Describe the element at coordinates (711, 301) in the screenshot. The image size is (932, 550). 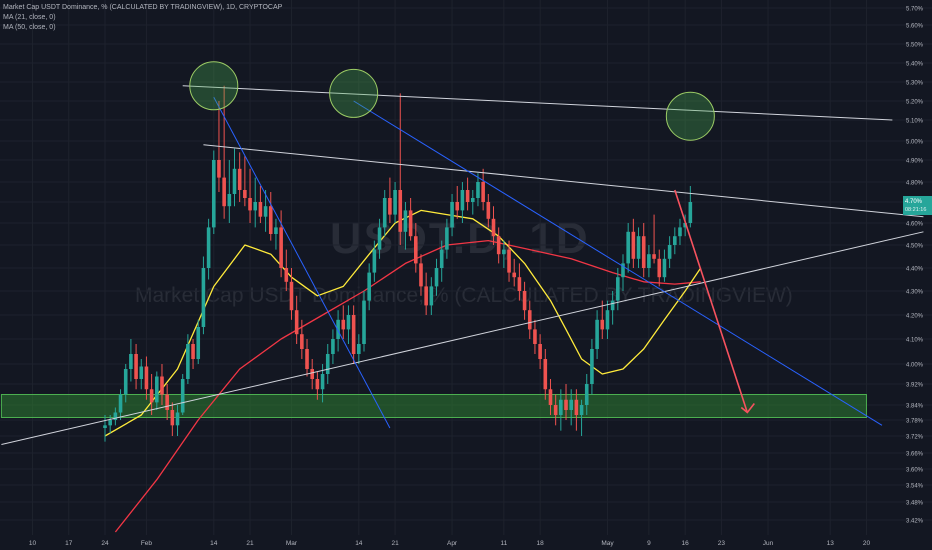
I see `forecast-arrow` at that location.